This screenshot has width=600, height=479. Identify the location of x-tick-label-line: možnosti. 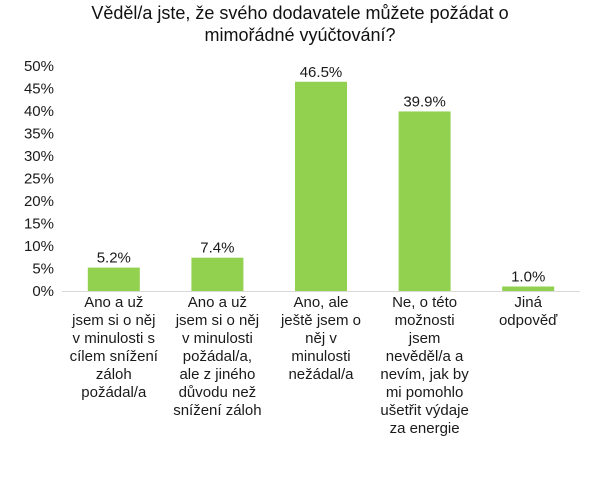
(424, 320).